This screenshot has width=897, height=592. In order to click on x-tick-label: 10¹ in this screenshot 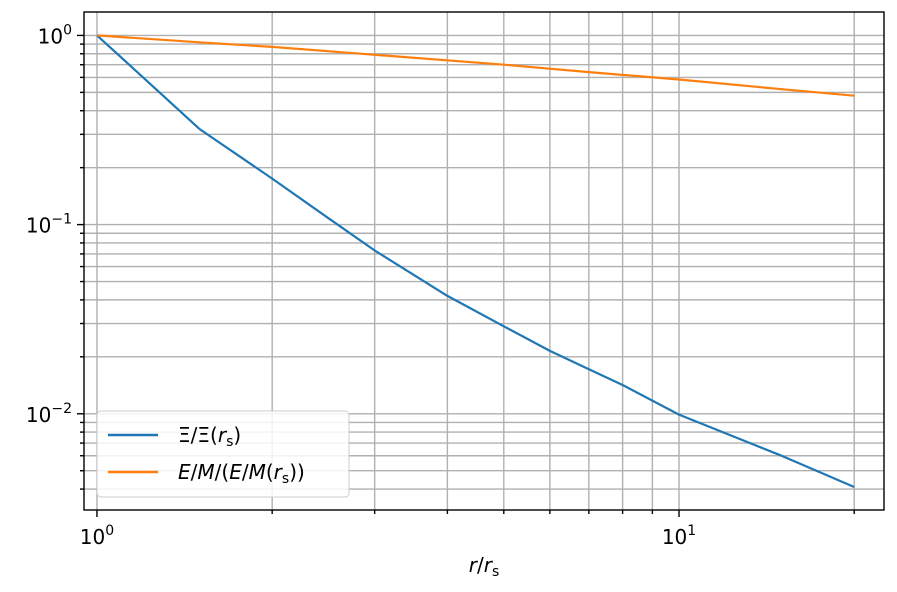, I will do `click(679, 536)`.